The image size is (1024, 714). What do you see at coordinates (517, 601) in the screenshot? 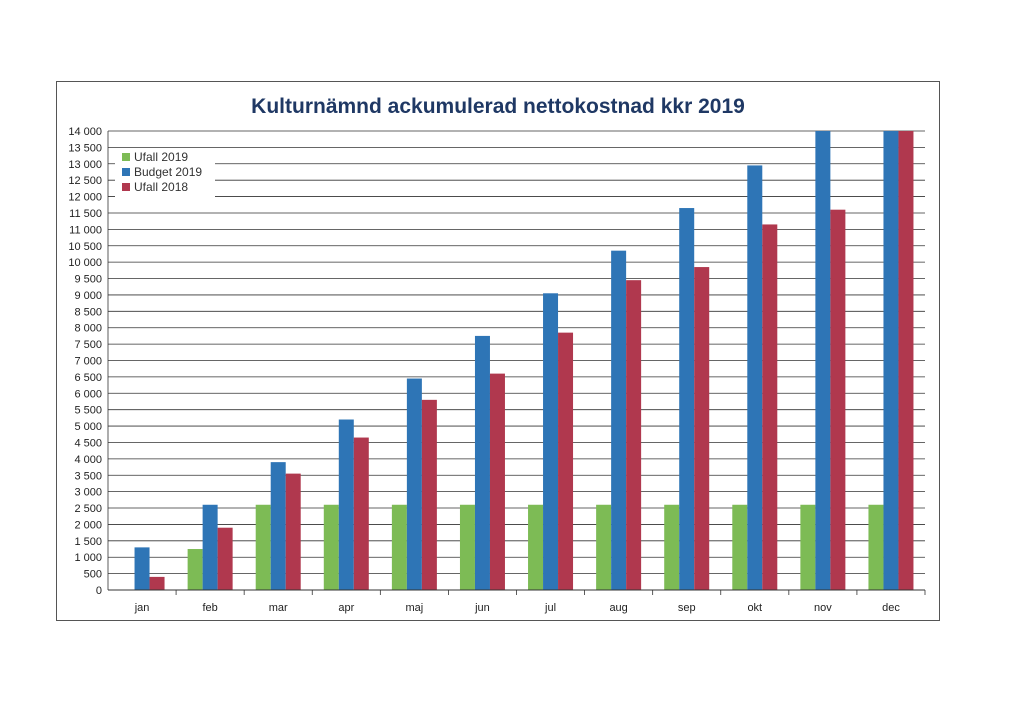
I see `x-axis: jan feb mar apr maj jun jul aug sep okt nov dec` at bounding box center [517, 601].